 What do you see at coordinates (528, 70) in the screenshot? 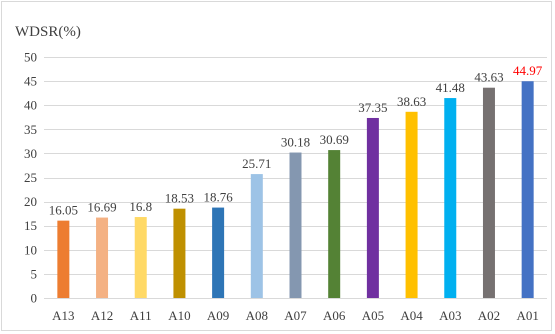
I see `data-label: 44.97` at bounding box center [528, 70].